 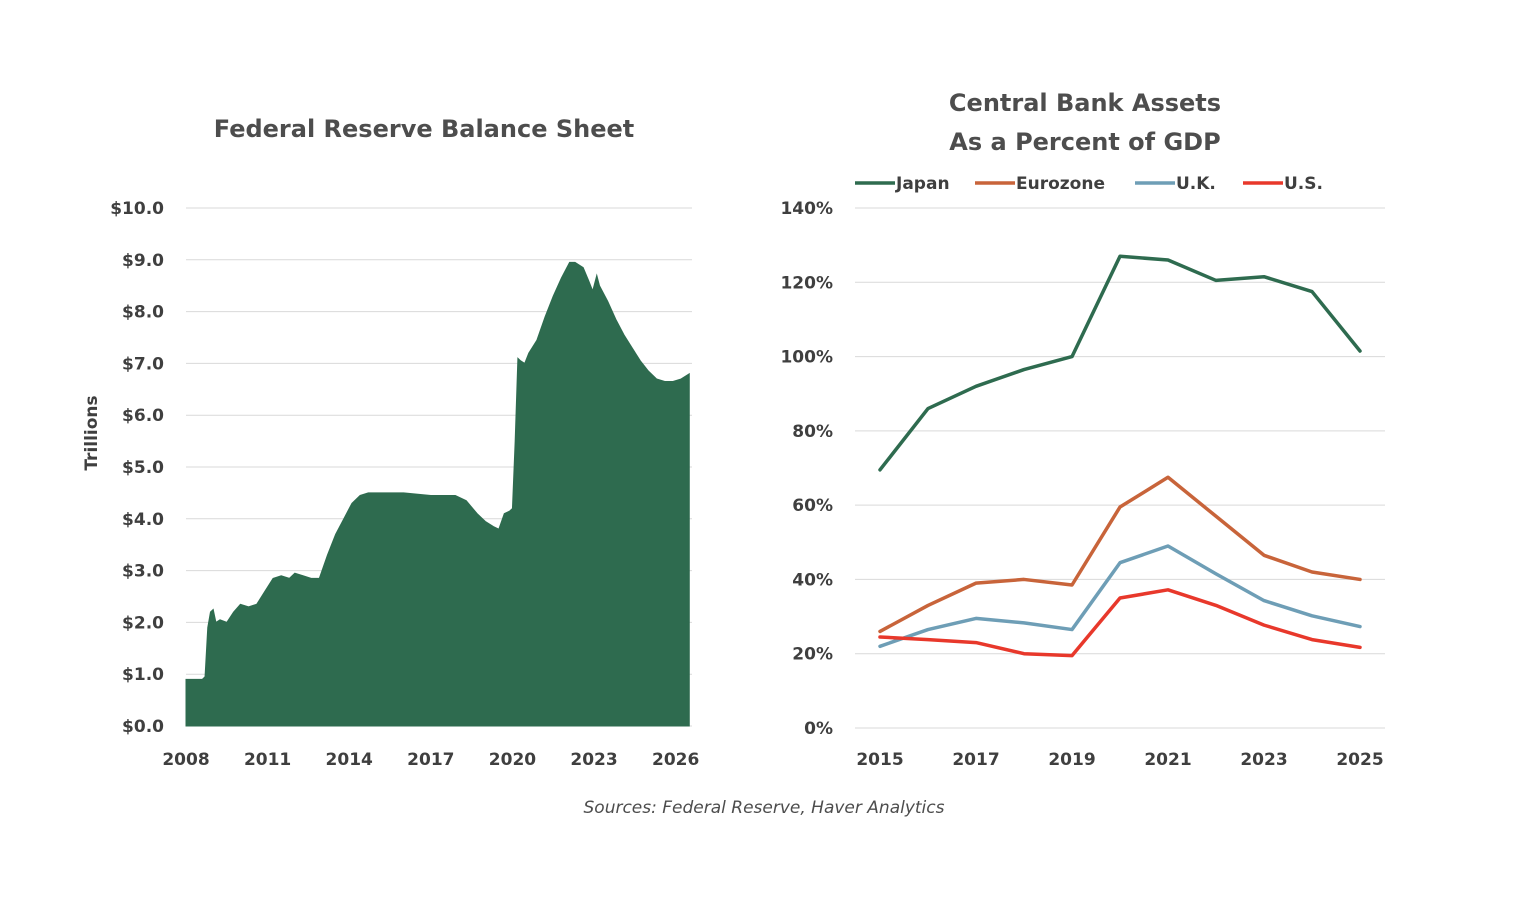 What do you see at coordinates (512, 760) in the screenshot?
I see `x-tick-label: 2020` at bounding box center [512, 760].